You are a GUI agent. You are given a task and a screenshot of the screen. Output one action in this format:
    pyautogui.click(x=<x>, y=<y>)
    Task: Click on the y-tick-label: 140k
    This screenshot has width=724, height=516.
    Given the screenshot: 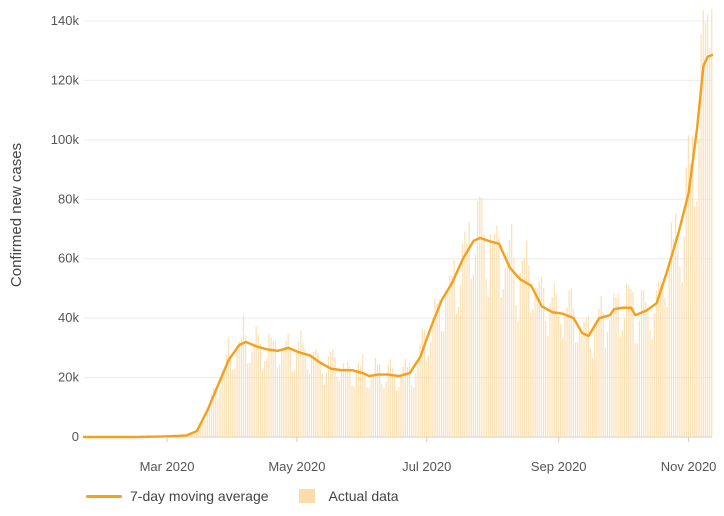 What is the action you would take?
    pyautogui.click(x=65, y=20)
    